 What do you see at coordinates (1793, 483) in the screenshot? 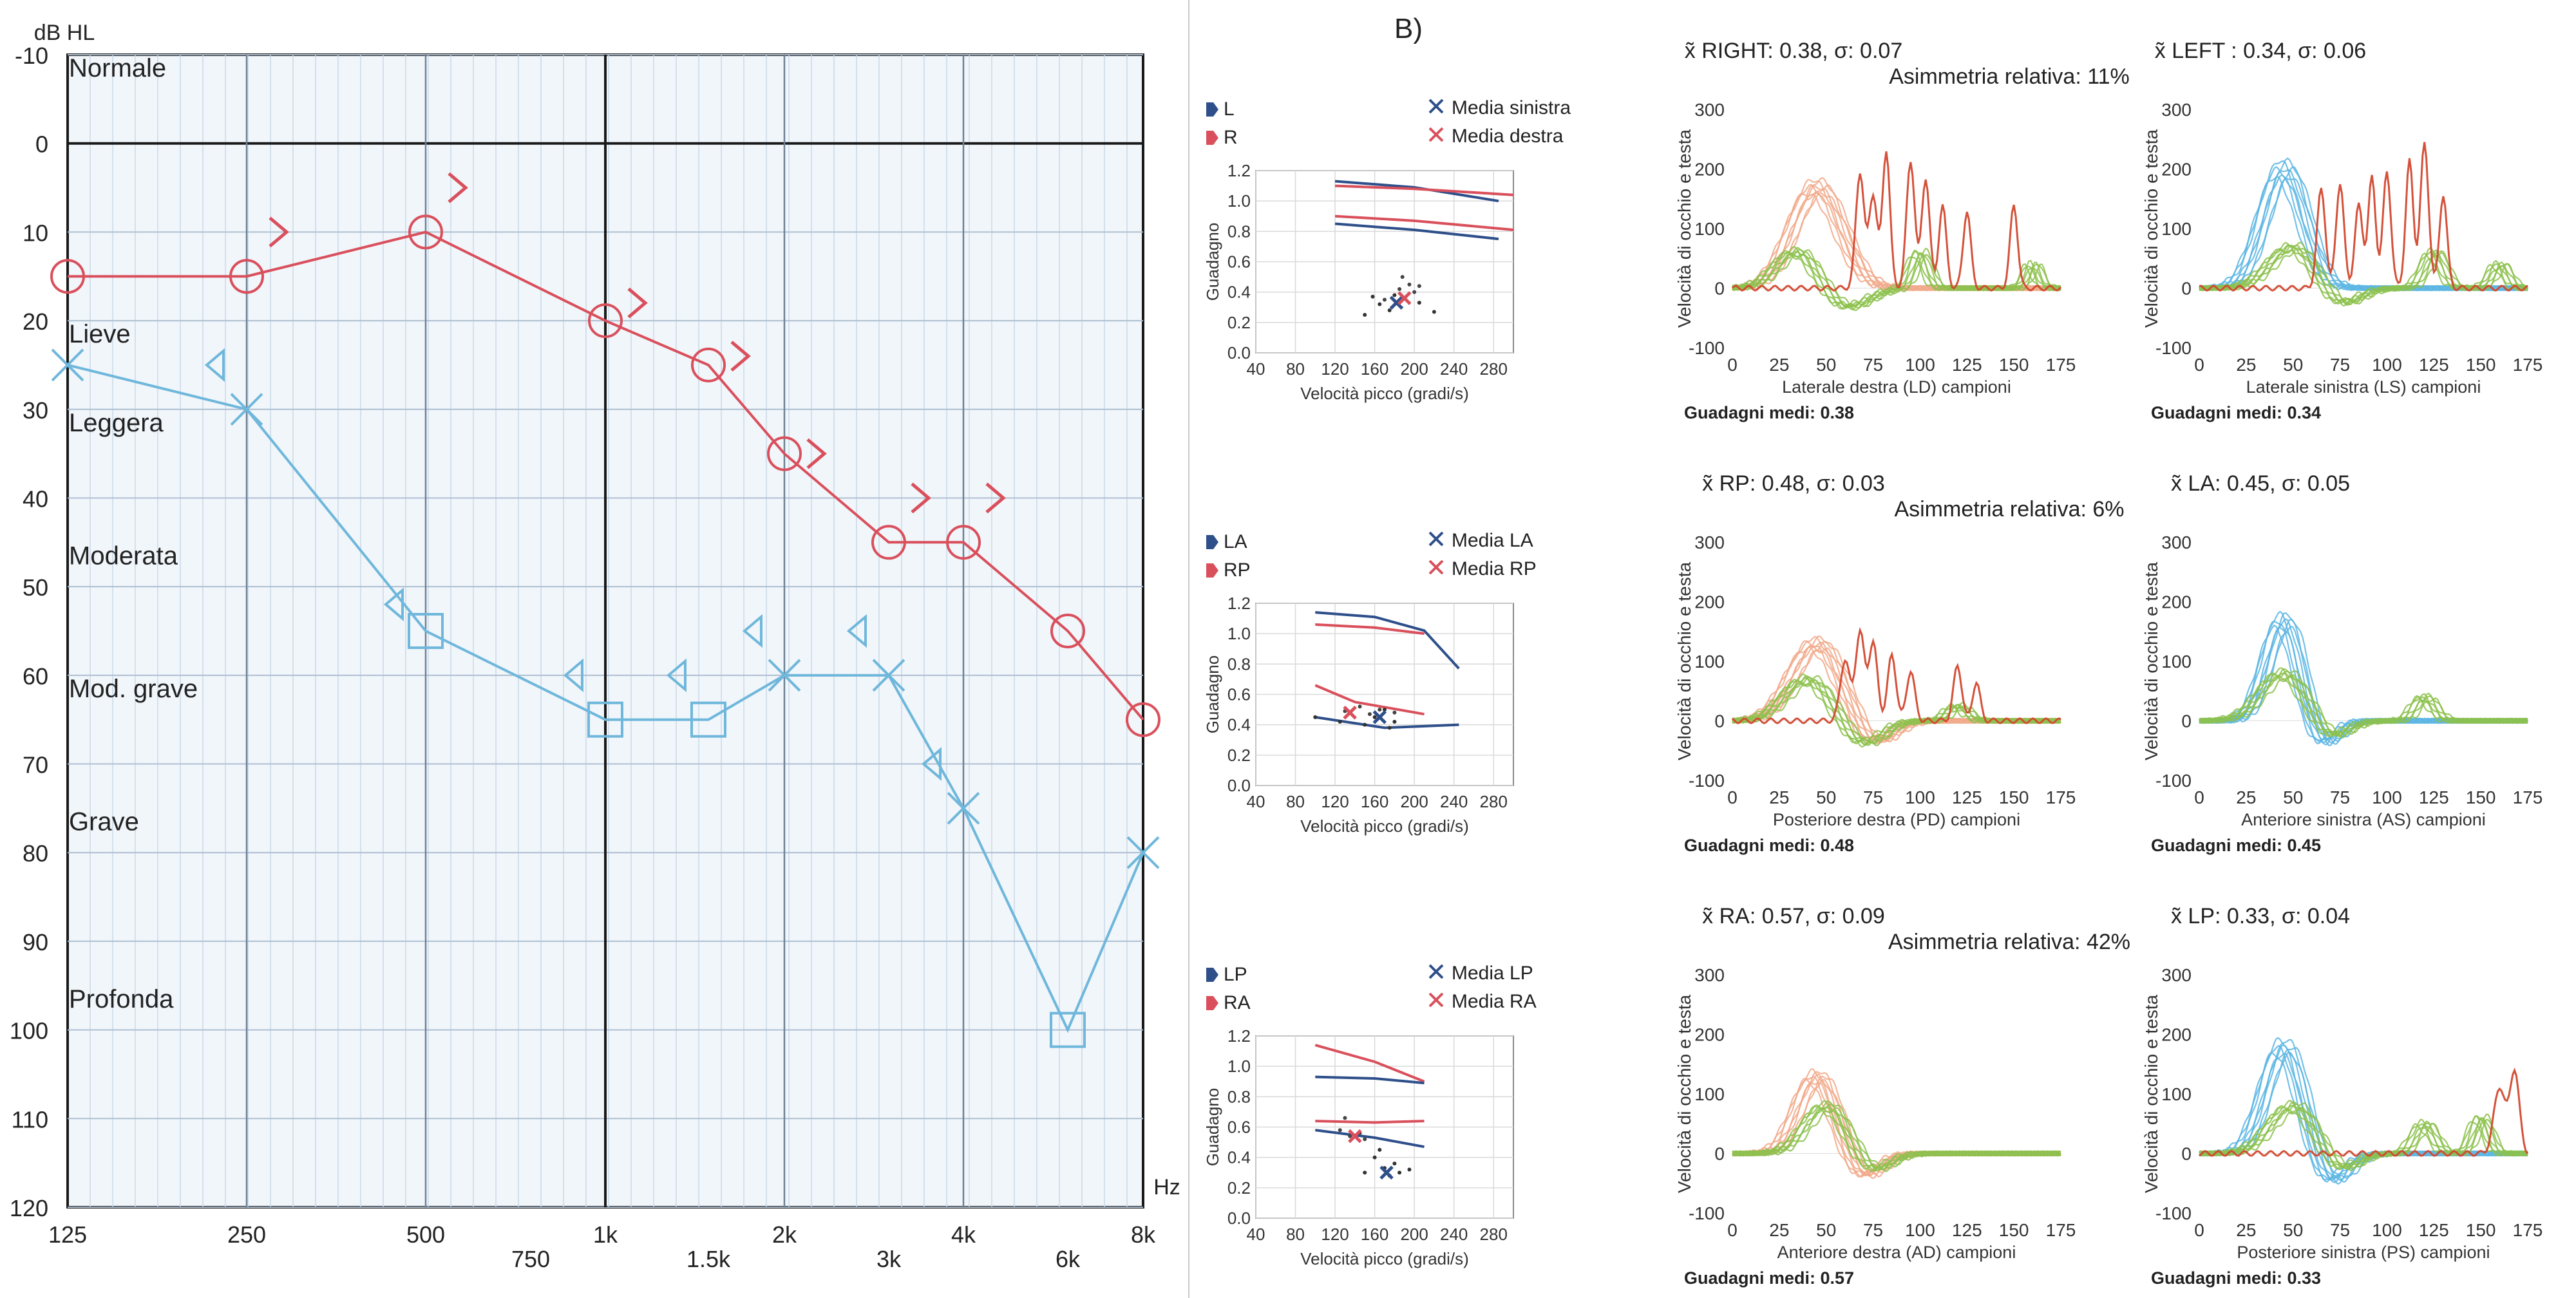
I see `row-header-right-stat: x̃ RP: 0.48, σ: 0.03` at bounding box center [1793, 483].